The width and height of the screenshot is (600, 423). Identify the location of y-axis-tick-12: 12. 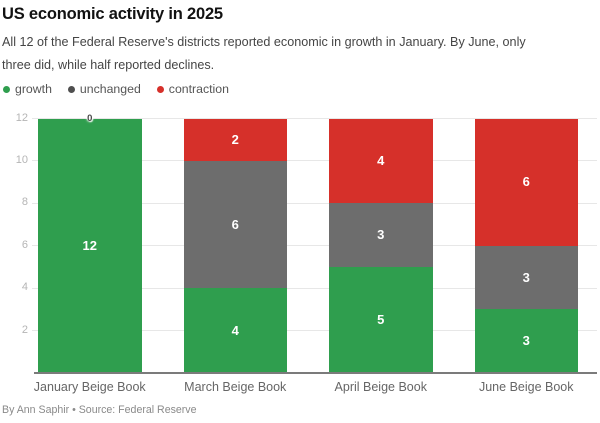
(21, 117).